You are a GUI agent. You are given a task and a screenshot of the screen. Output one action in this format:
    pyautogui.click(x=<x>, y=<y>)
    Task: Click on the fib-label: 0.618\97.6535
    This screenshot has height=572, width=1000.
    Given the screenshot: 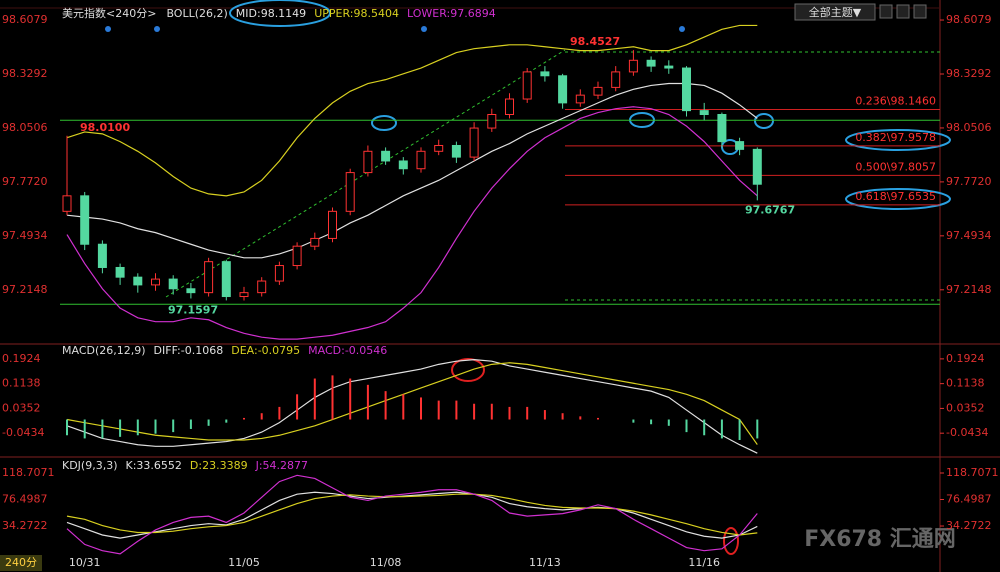 What is the action you would take?
    pyautogui.click(x=895, y=196)
    